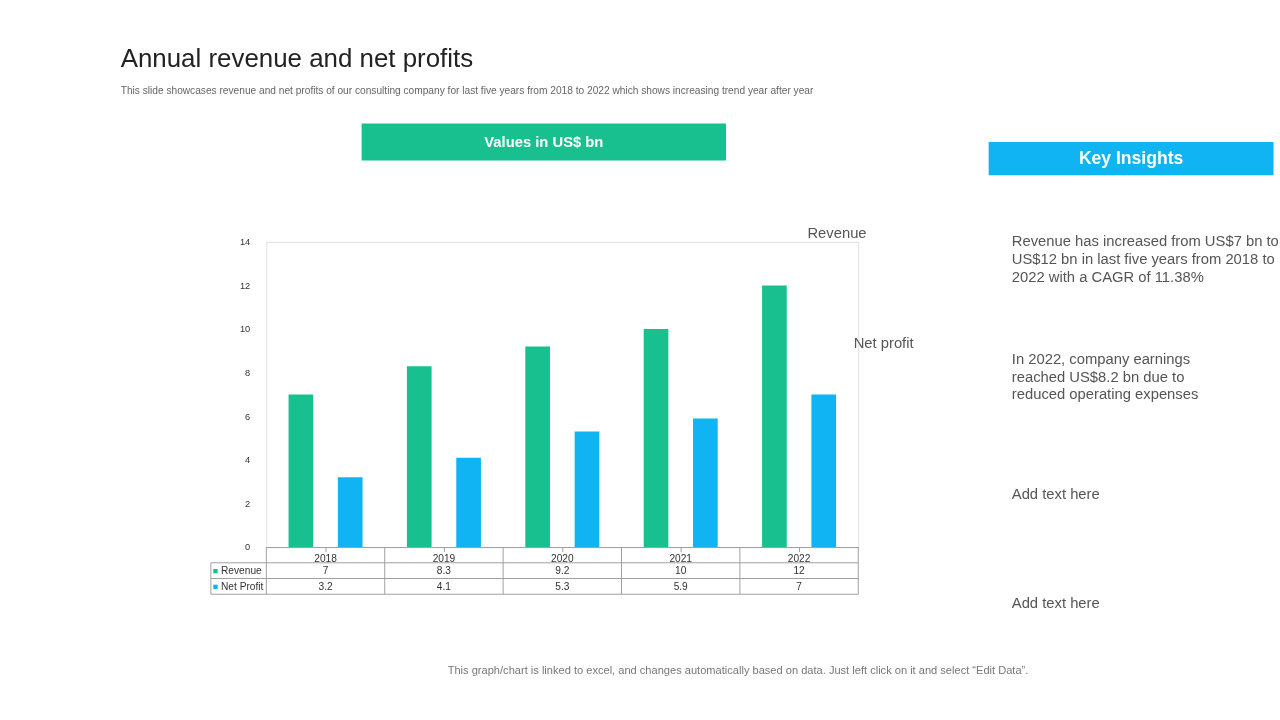 Image resolution: width=1280 pixels, height=720 pixels. I want to click on data-label: 5.3, so click(562, 586).